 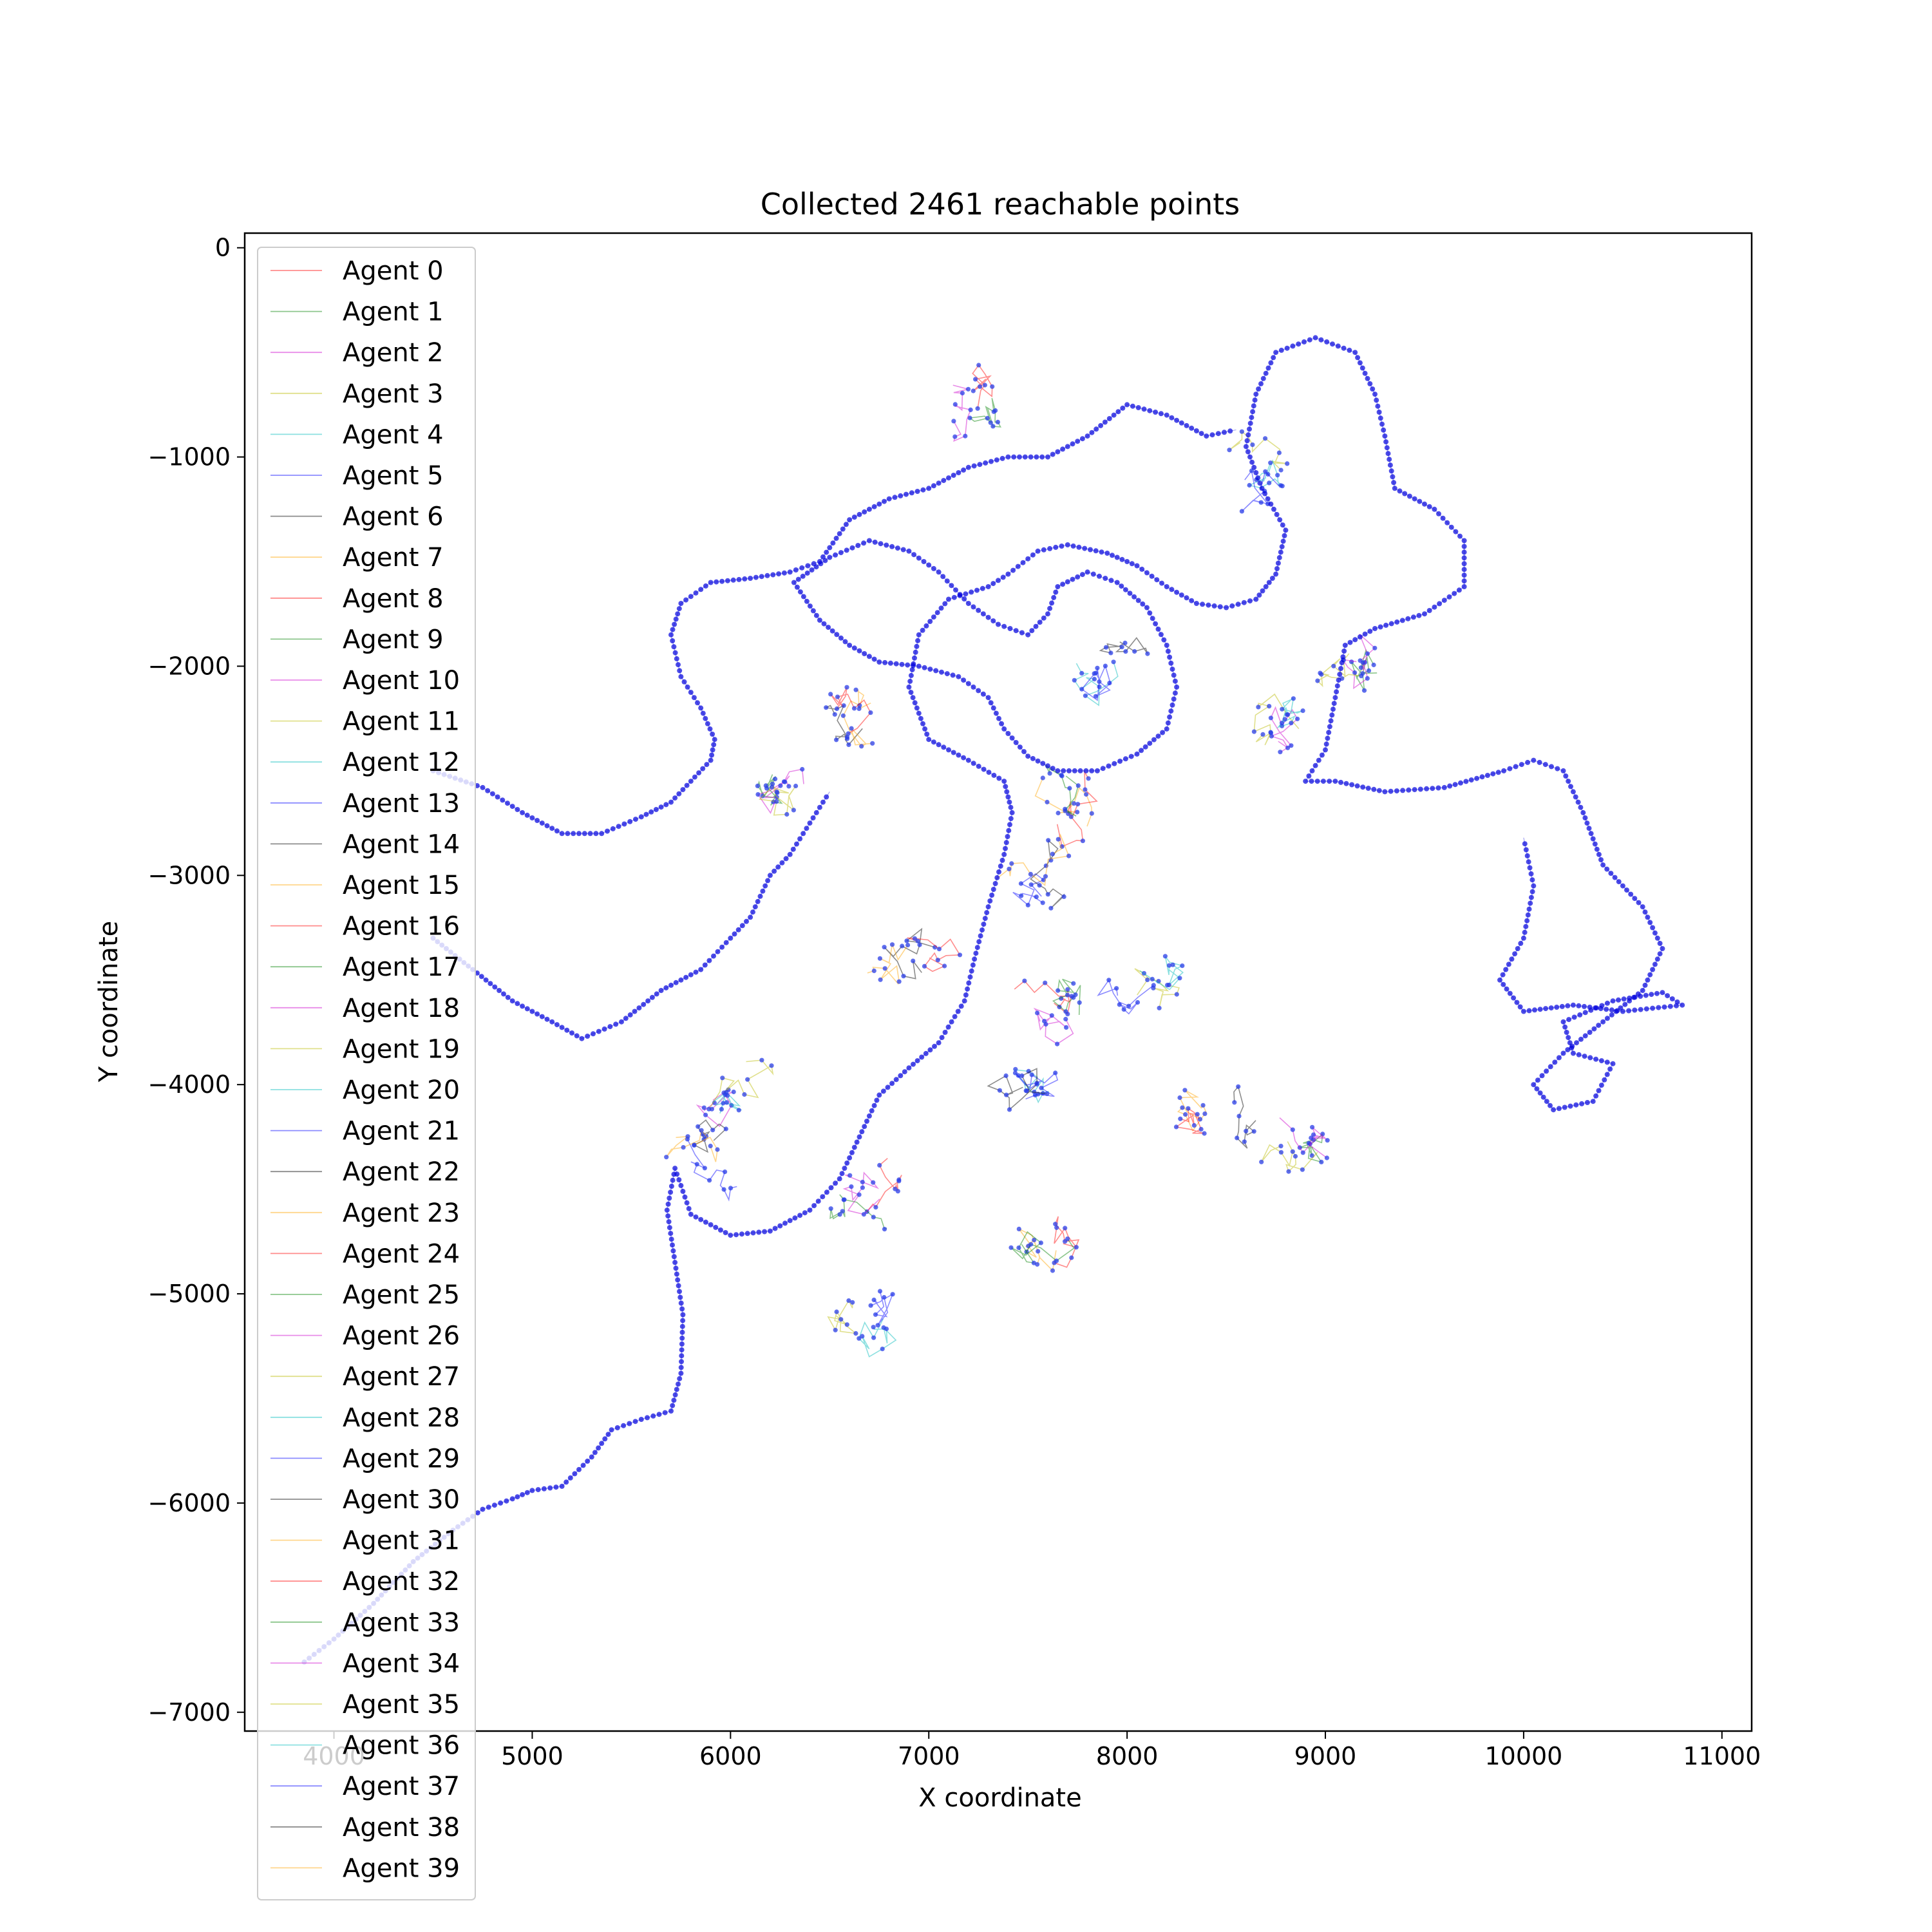 What do you see at coordinates (401, 1623) in the screenshot?
I see `legend-label: Agent 33` at bounding box center [401, 1623].